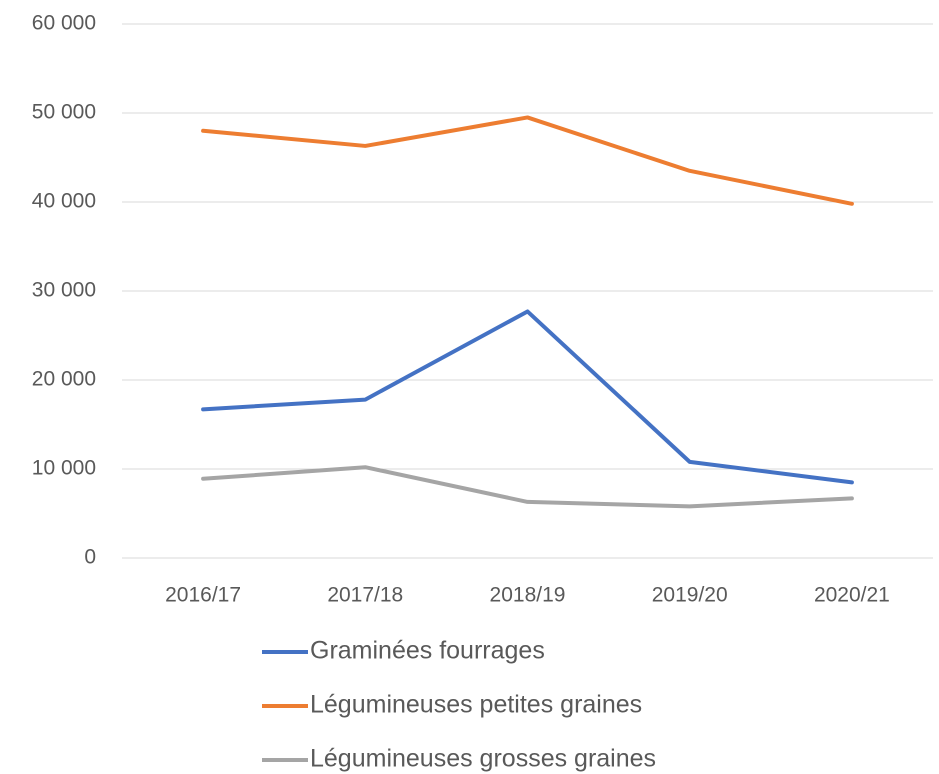 This screenshot has height=774, width=939. What do you see at coordinates (483, 759) in the screenshot?
I see `legend-label: Légumineuses grosses graines` at bounding box center [483, 759].